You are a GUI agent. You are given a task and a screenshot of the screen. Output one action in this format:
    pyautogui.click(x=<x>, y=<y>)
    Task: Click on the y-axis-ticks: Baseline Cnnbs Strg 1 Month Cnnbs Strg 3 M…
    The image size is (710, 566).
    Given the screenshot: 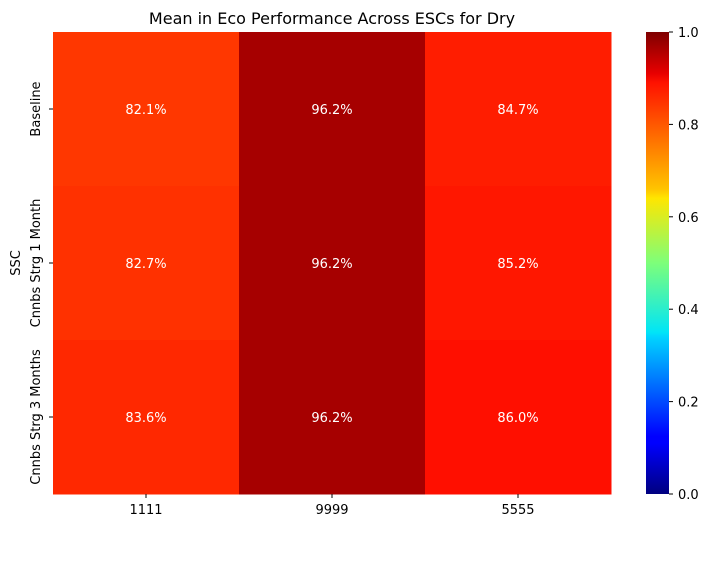 What is the action you would take?
    pyautogui.click(x=41, y=283)
    